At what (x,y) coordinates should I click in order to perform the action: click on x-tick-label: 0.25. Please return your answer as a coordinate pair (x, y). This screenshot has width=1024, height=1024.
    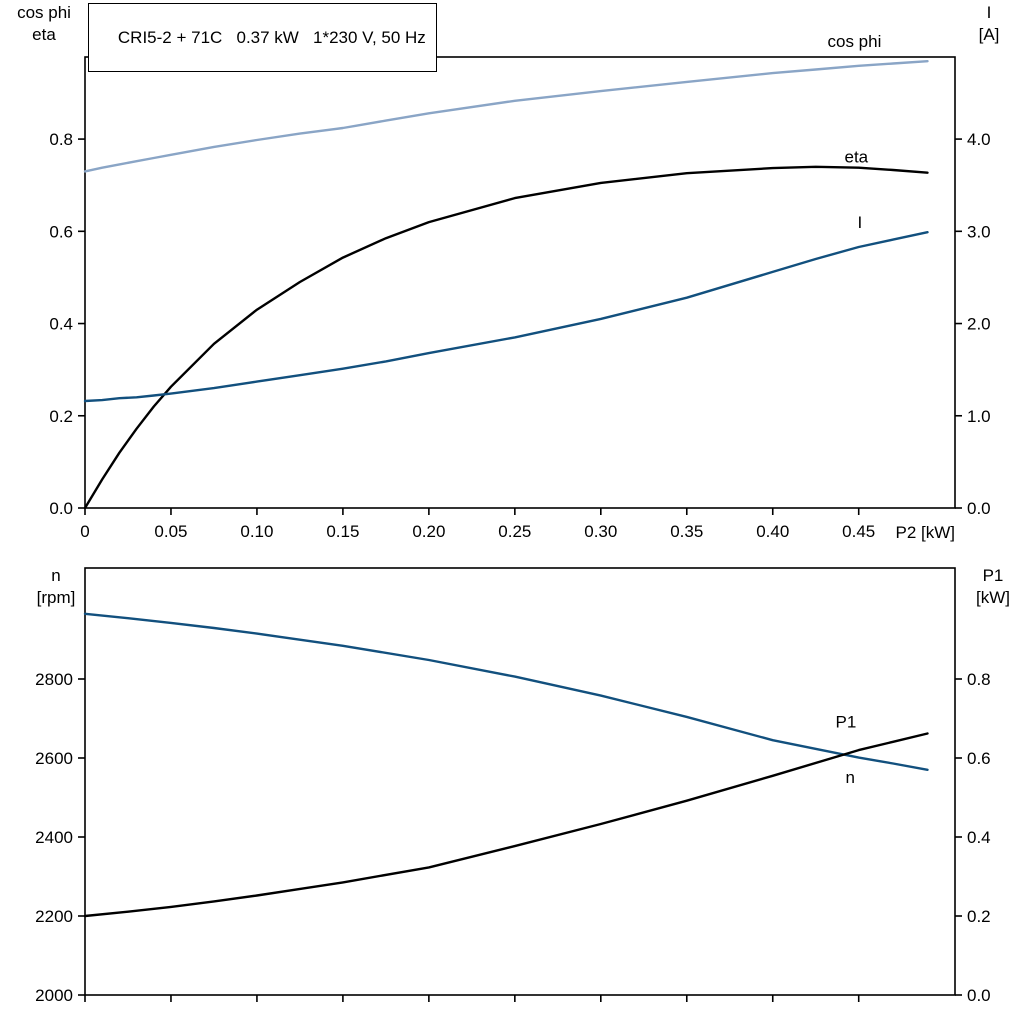
    Looking at the image, I should click on (514, 531).